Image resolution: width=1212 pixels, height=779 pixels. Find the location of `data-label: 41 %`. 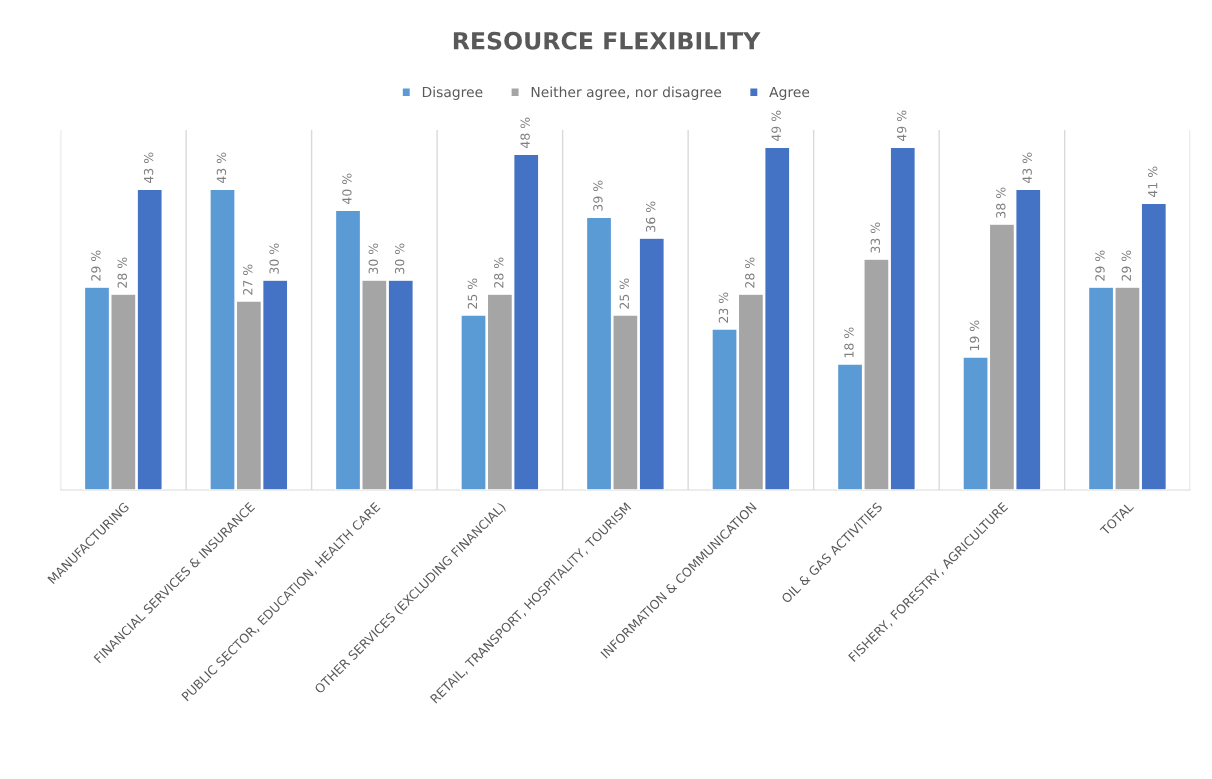

data-label: 41 % is located at coordinates (1152, 182).